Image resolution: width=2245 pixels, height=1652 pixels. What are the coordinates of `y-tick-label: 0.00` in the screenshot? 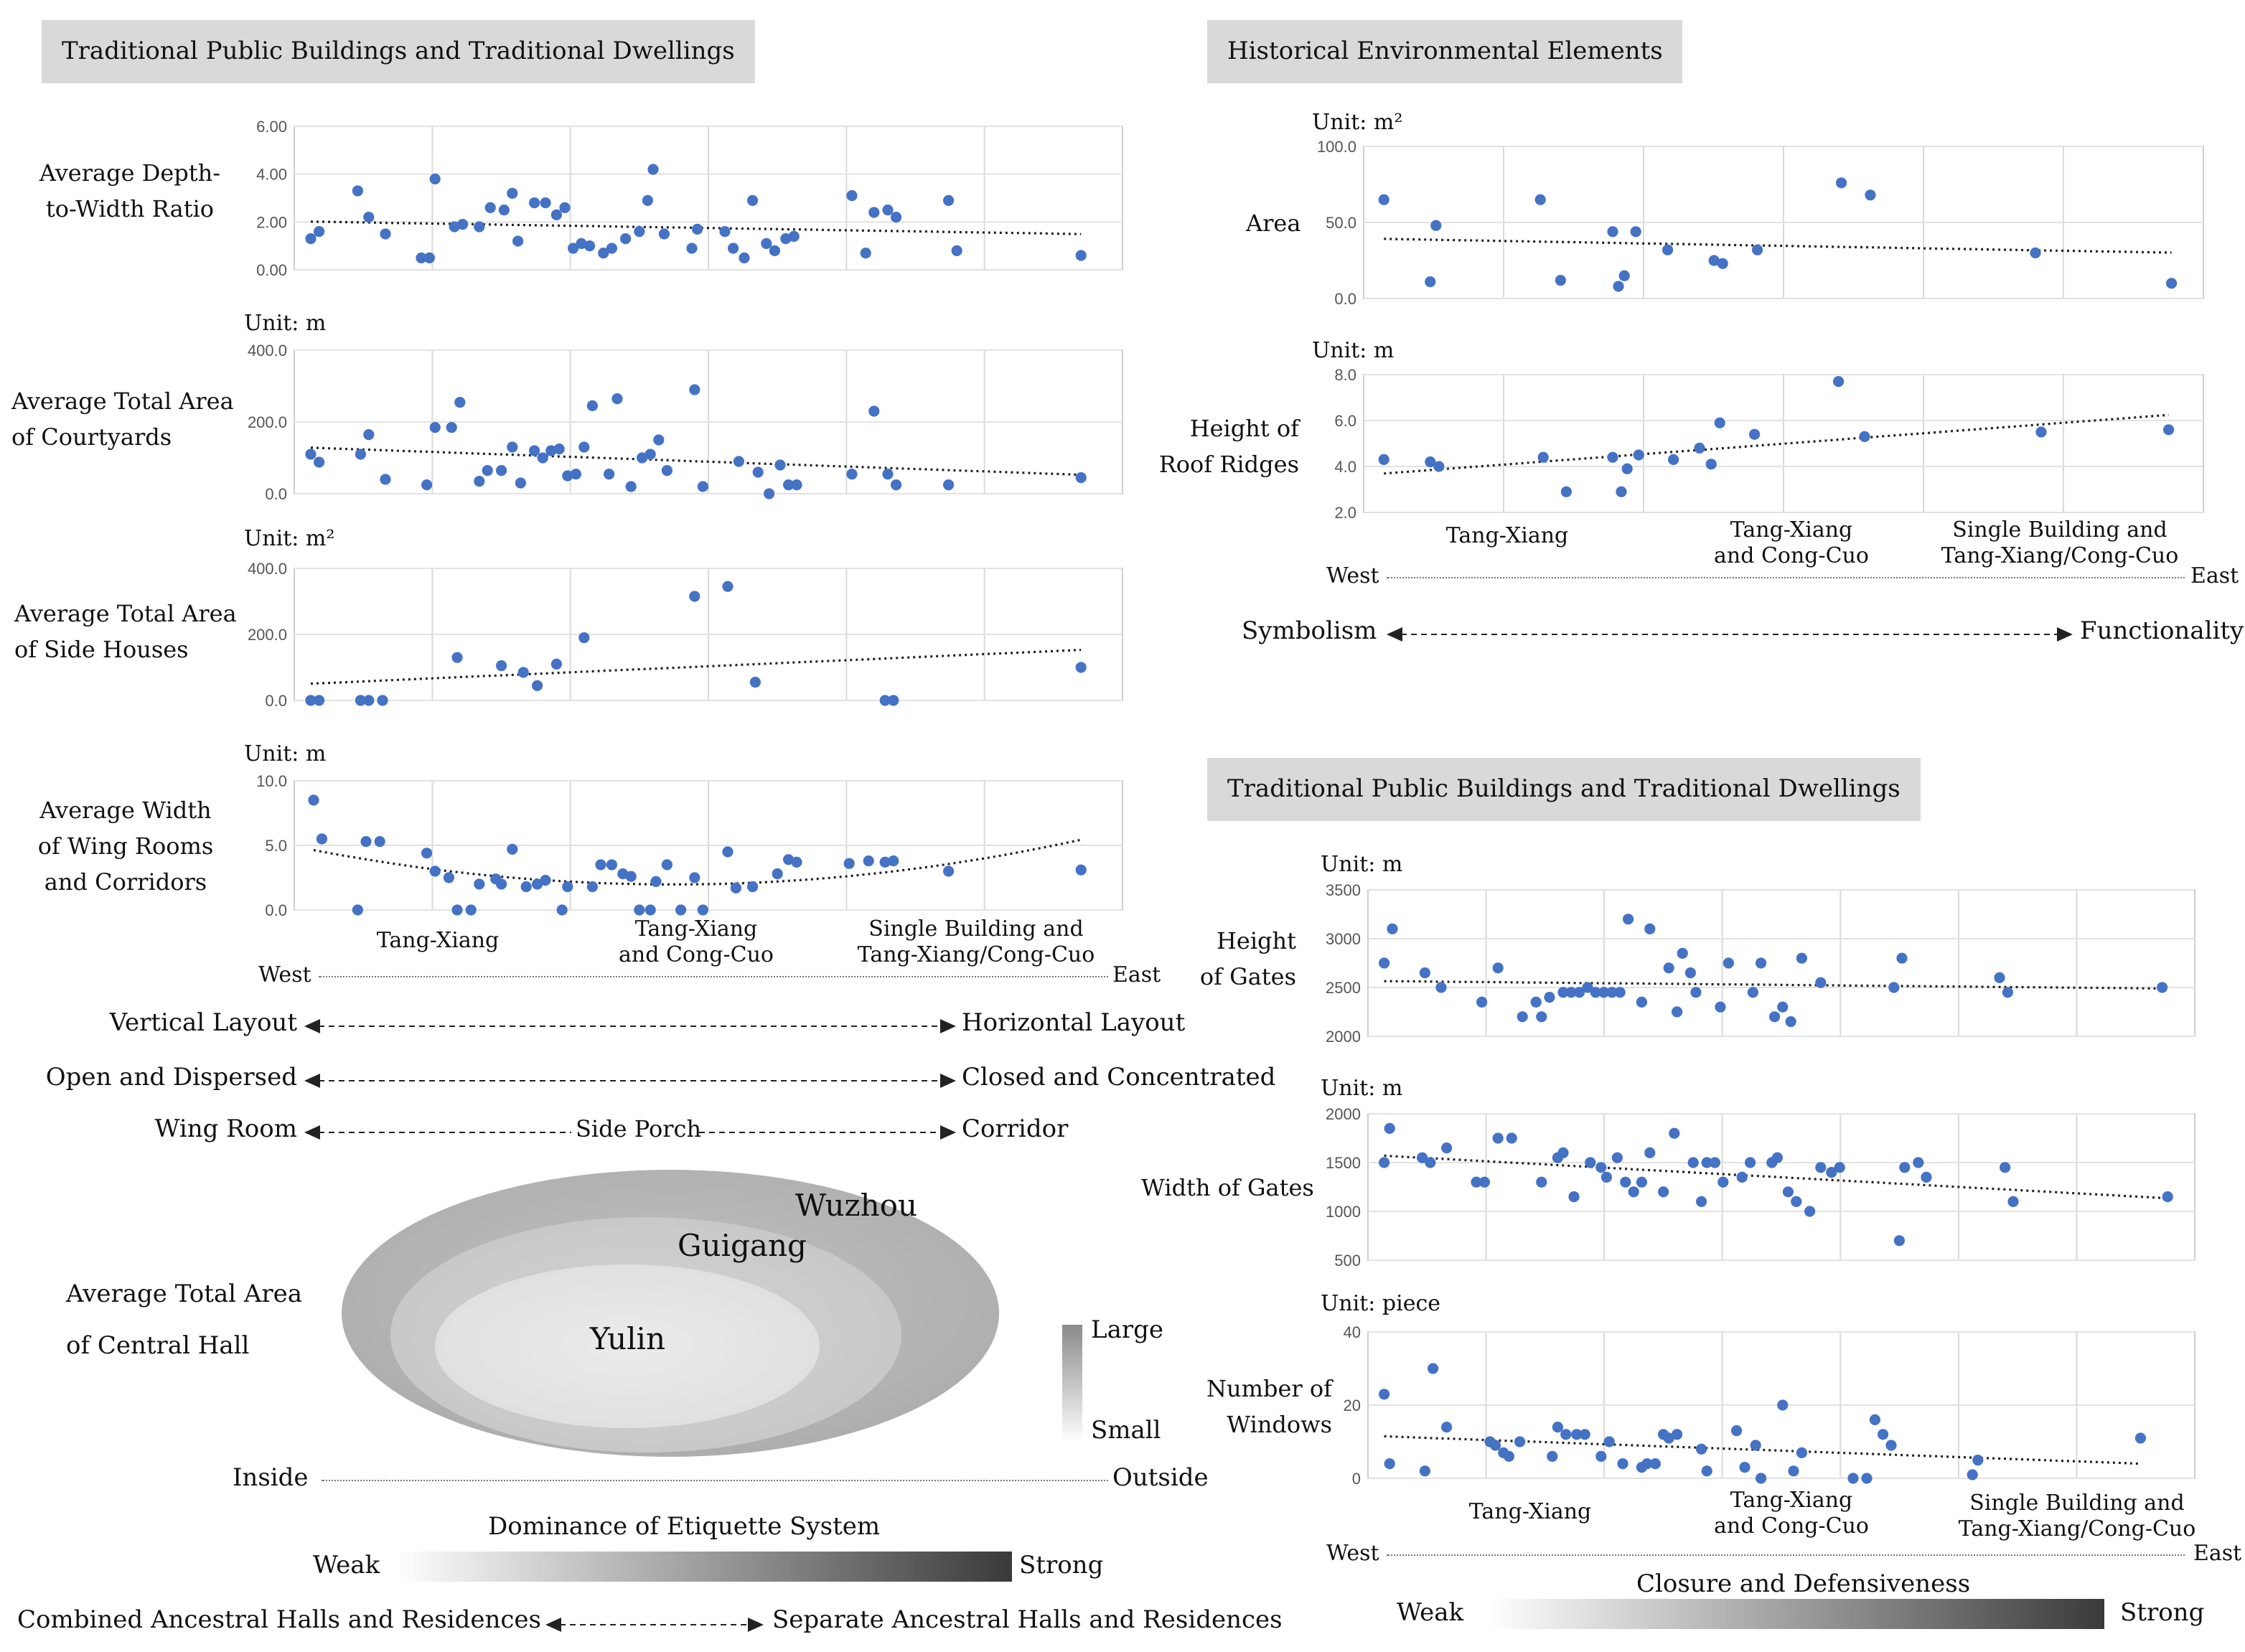 It's located at (271, 269).